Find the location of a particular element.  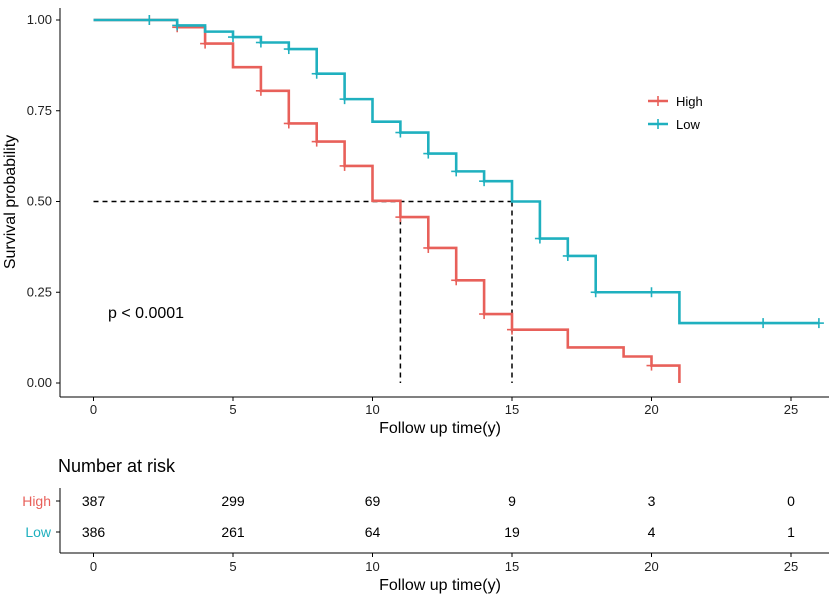

y-tick-label: 0.00 is located at coordinates (39, 382).